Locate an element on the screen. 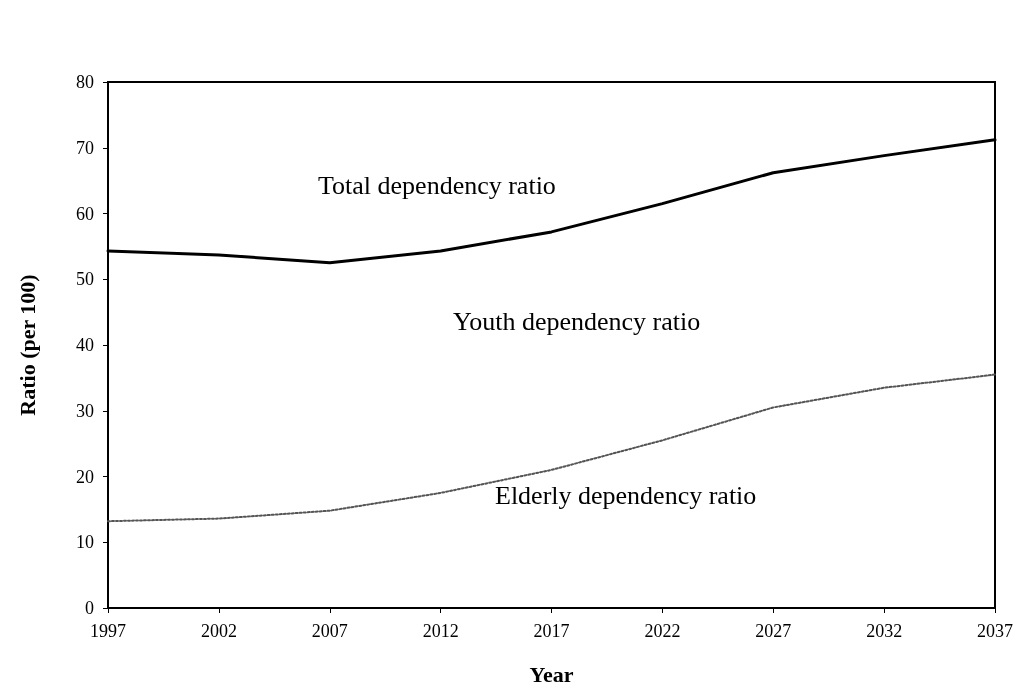 The height and width of the screenshot is (699, 1022). y-tick-label: 50 is located at coordinates (85, 279).